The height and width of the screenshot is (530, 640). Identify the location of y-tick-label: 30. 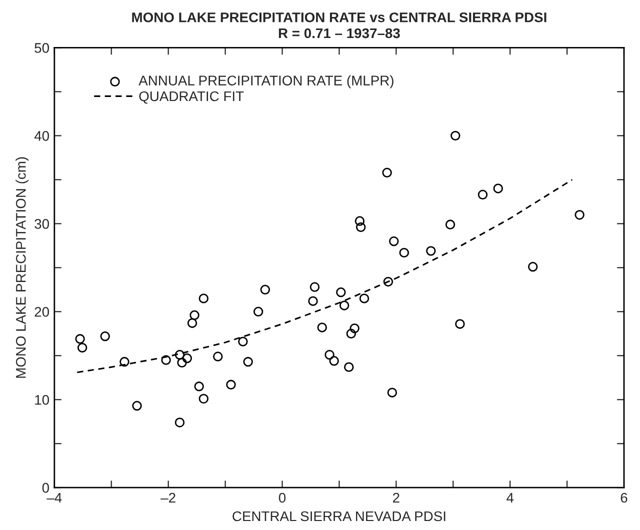
(41, 223).